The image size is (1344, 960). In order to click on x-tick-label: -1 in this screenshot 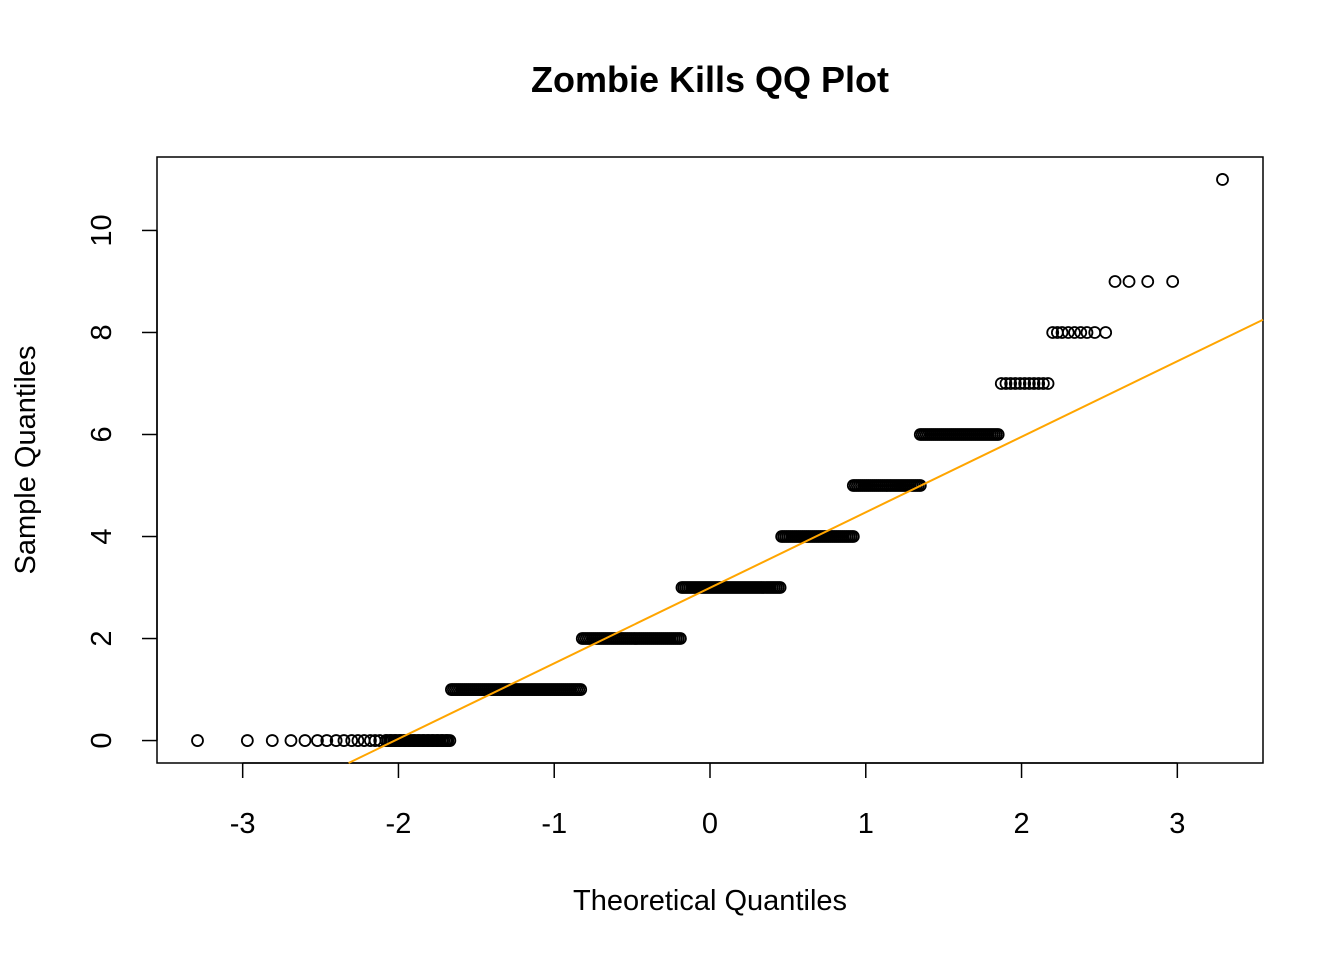, I will do `click(554, 824)`.